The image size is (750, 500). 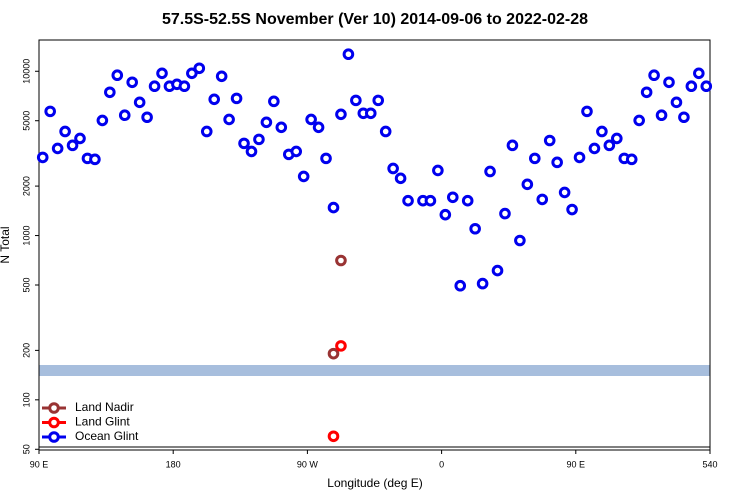 I want to click on band, so click(x=374, y=370).